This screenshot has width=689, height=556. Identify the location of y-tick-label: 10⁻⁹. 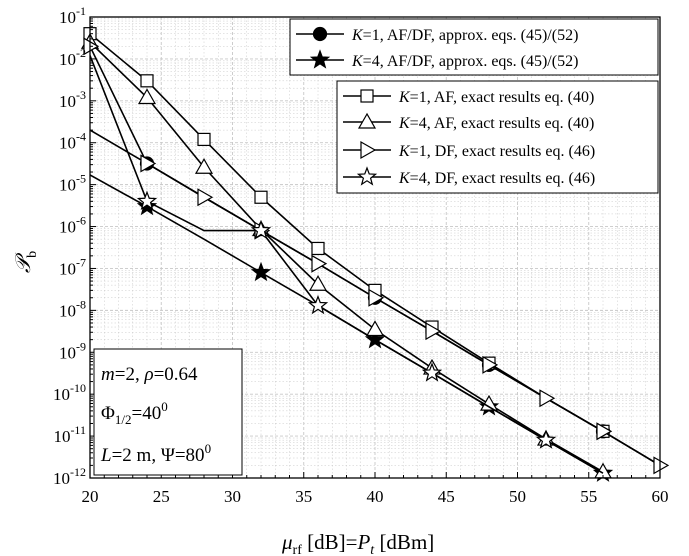
(72, 350).